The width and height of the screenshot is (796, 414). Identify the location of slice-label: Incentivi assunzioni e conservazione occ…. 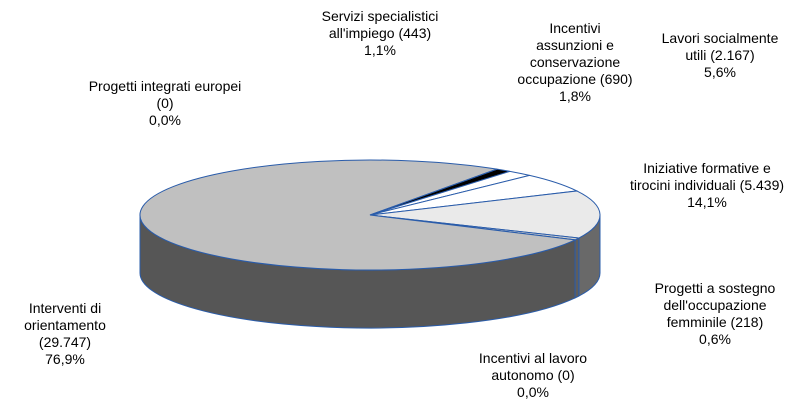
(575, 62).